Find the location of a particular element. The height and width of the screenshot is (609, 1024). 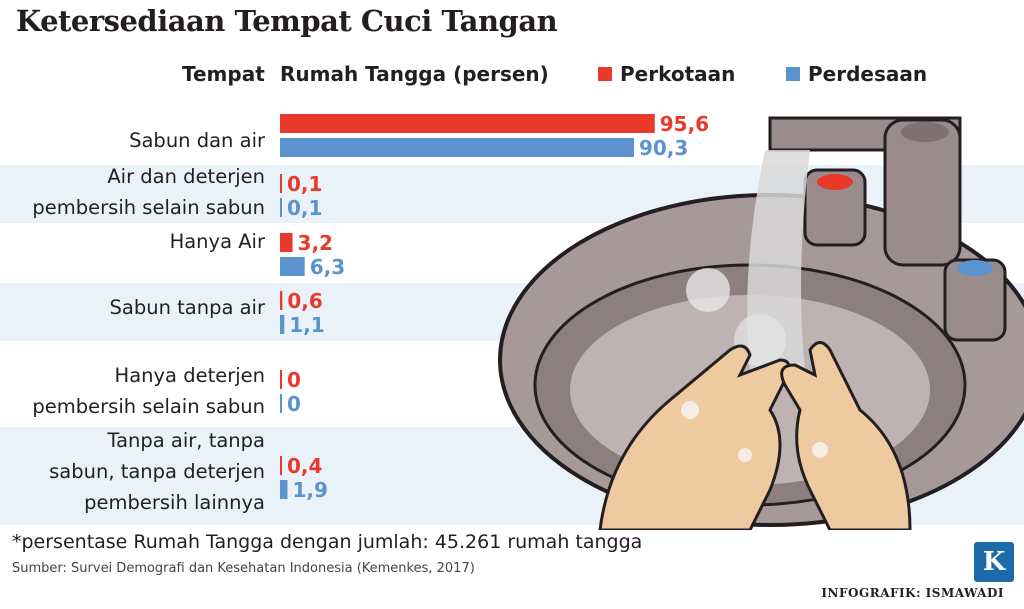

column-header-place: Tempat is located at coordinates (223, 74).